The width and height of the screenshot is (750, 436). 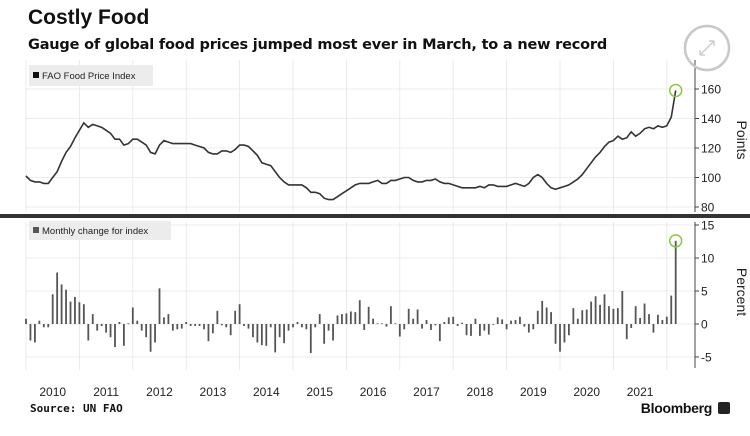 What do you see at coordinates (76, 408) in the screenshot?
I see `source-note: Source: UN FAO` at bounding box center [76, 408].